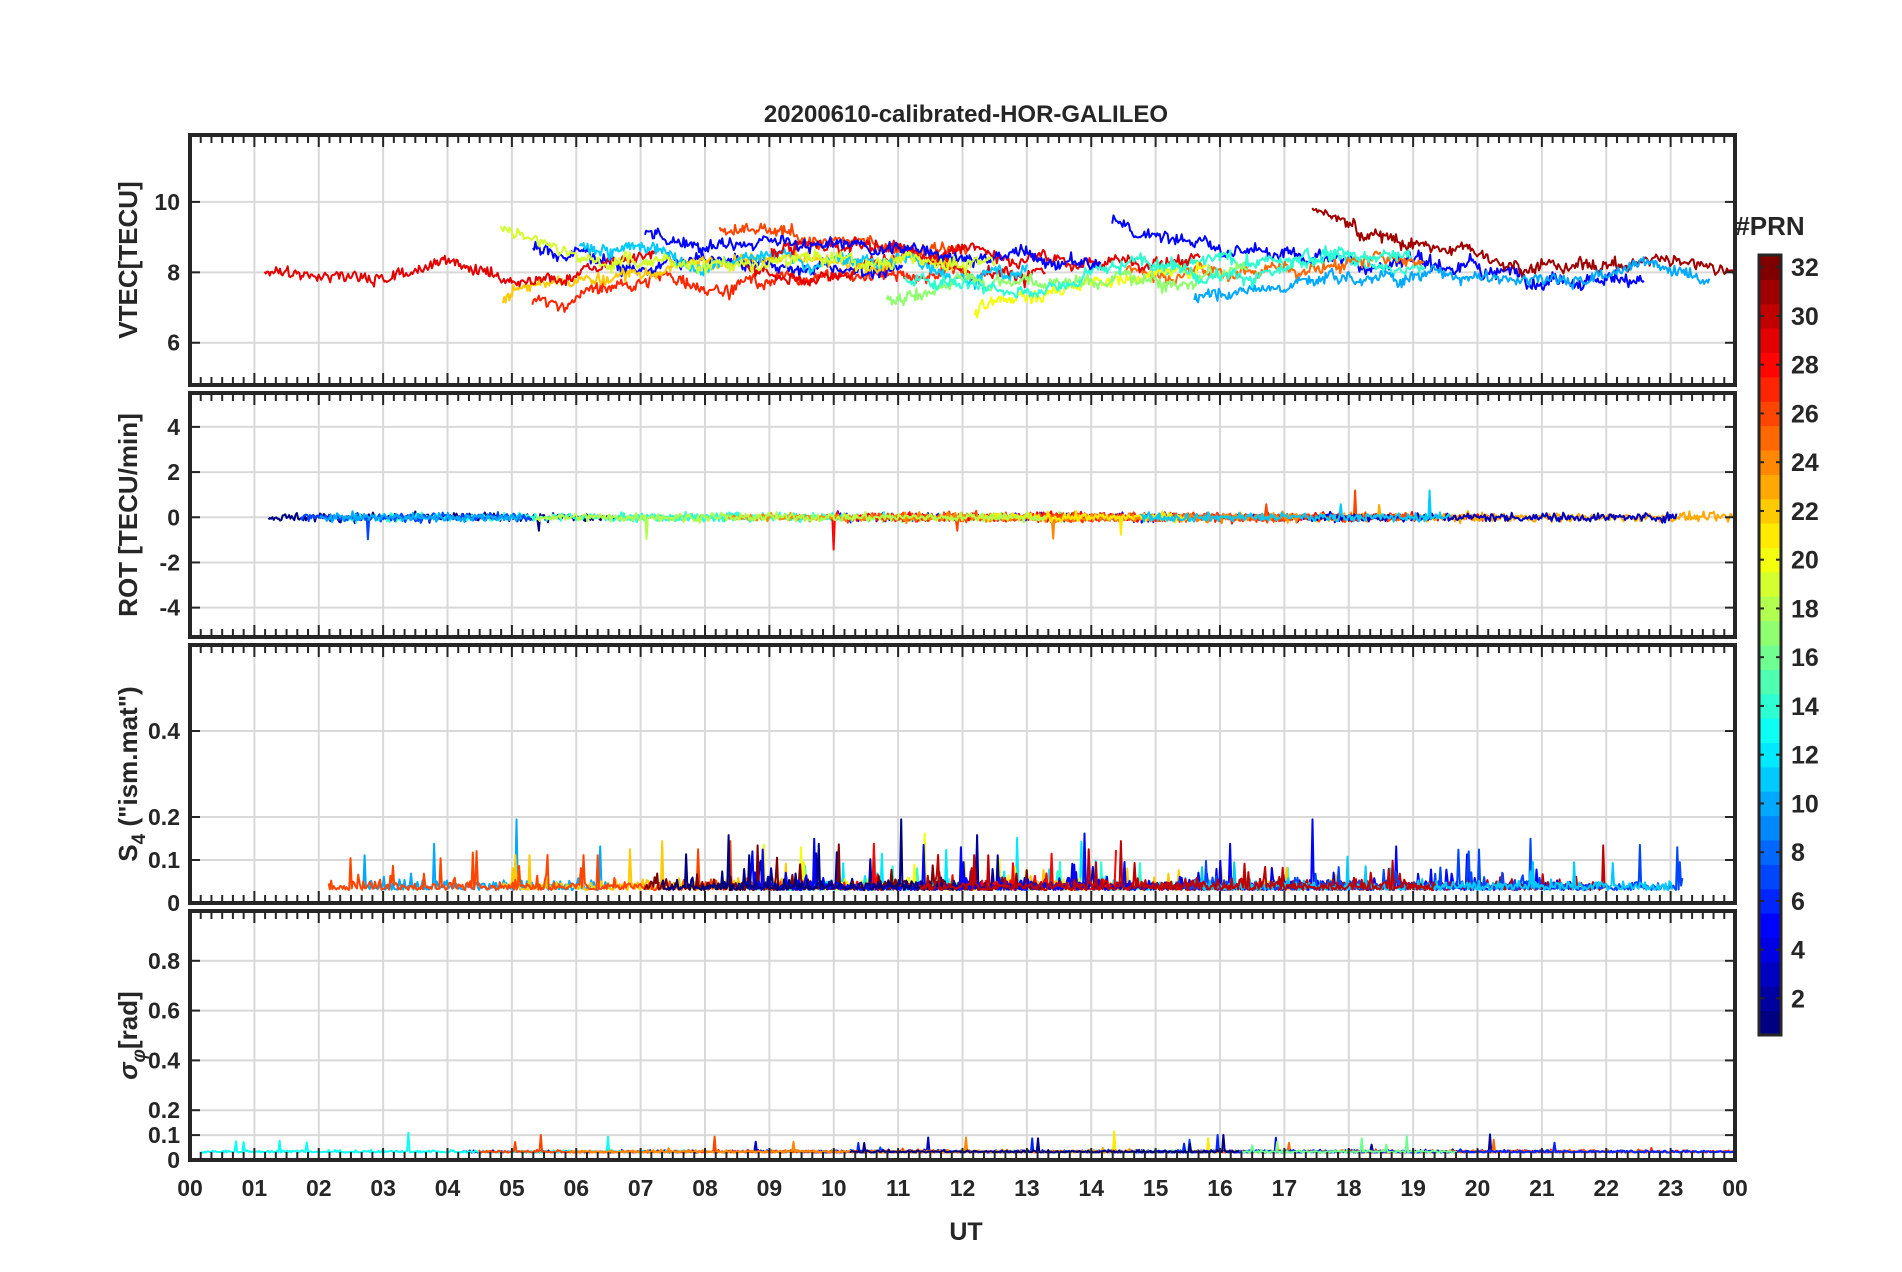 Image resolution: width=1902 pixels, height=1272 pixels. Describe the element at coordinates (131, 1035) in the screenshot. I see `y-axis-label-sigma: σφ[rad]` at that location.